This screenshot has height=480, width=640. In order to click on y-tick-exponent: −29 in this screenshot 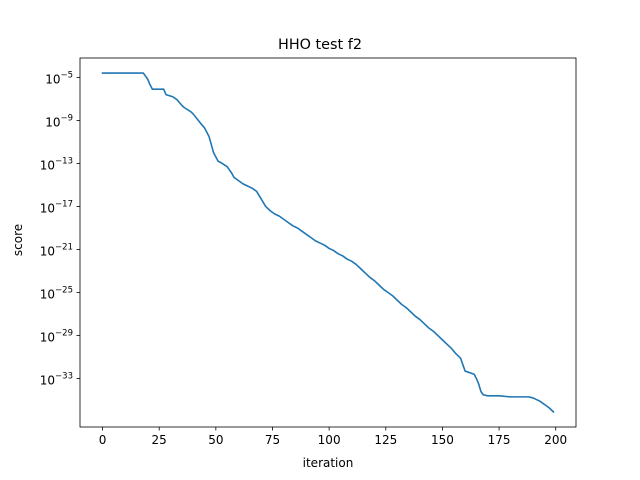, I will do `click(64, 334)`.